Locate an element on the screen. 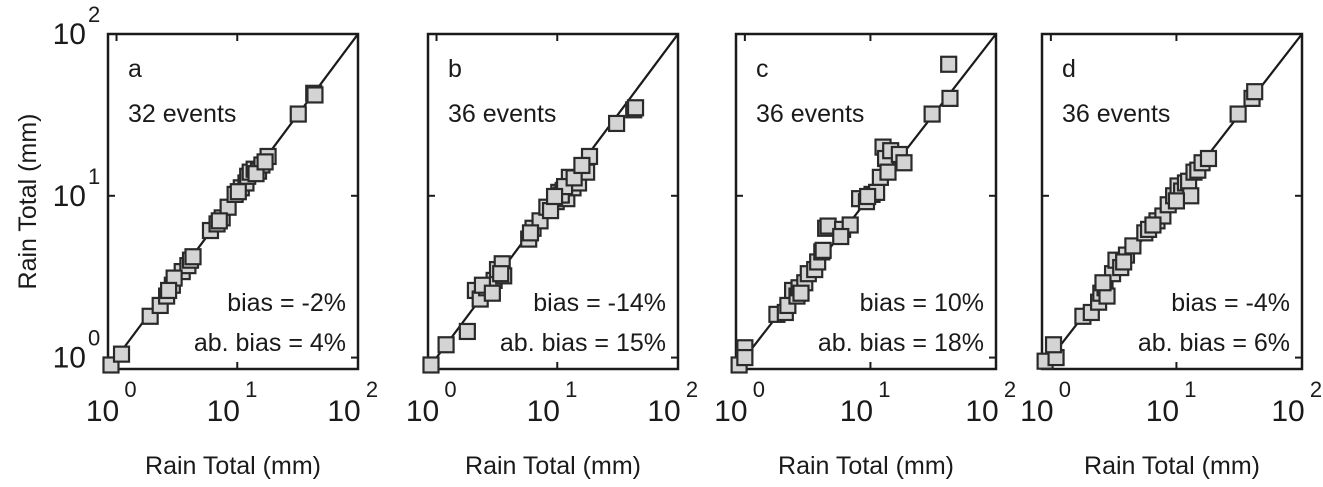 The width and height of the screenshot is (1323, 487). panel-label: b is located at coordinates (455, 69).